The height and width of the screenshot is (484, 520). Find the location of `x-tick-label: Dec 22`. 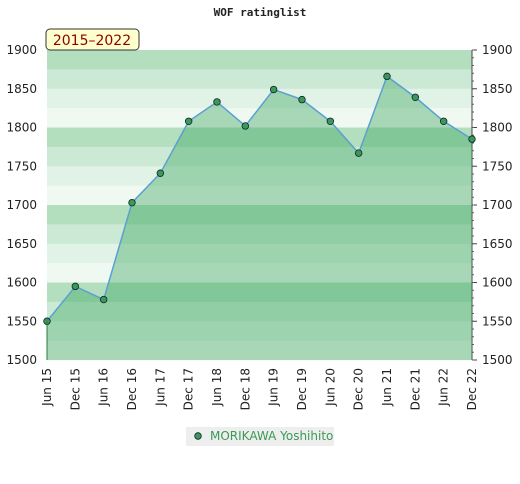

x-tick-label: Dec 22 is located at coordinates (472, 389).